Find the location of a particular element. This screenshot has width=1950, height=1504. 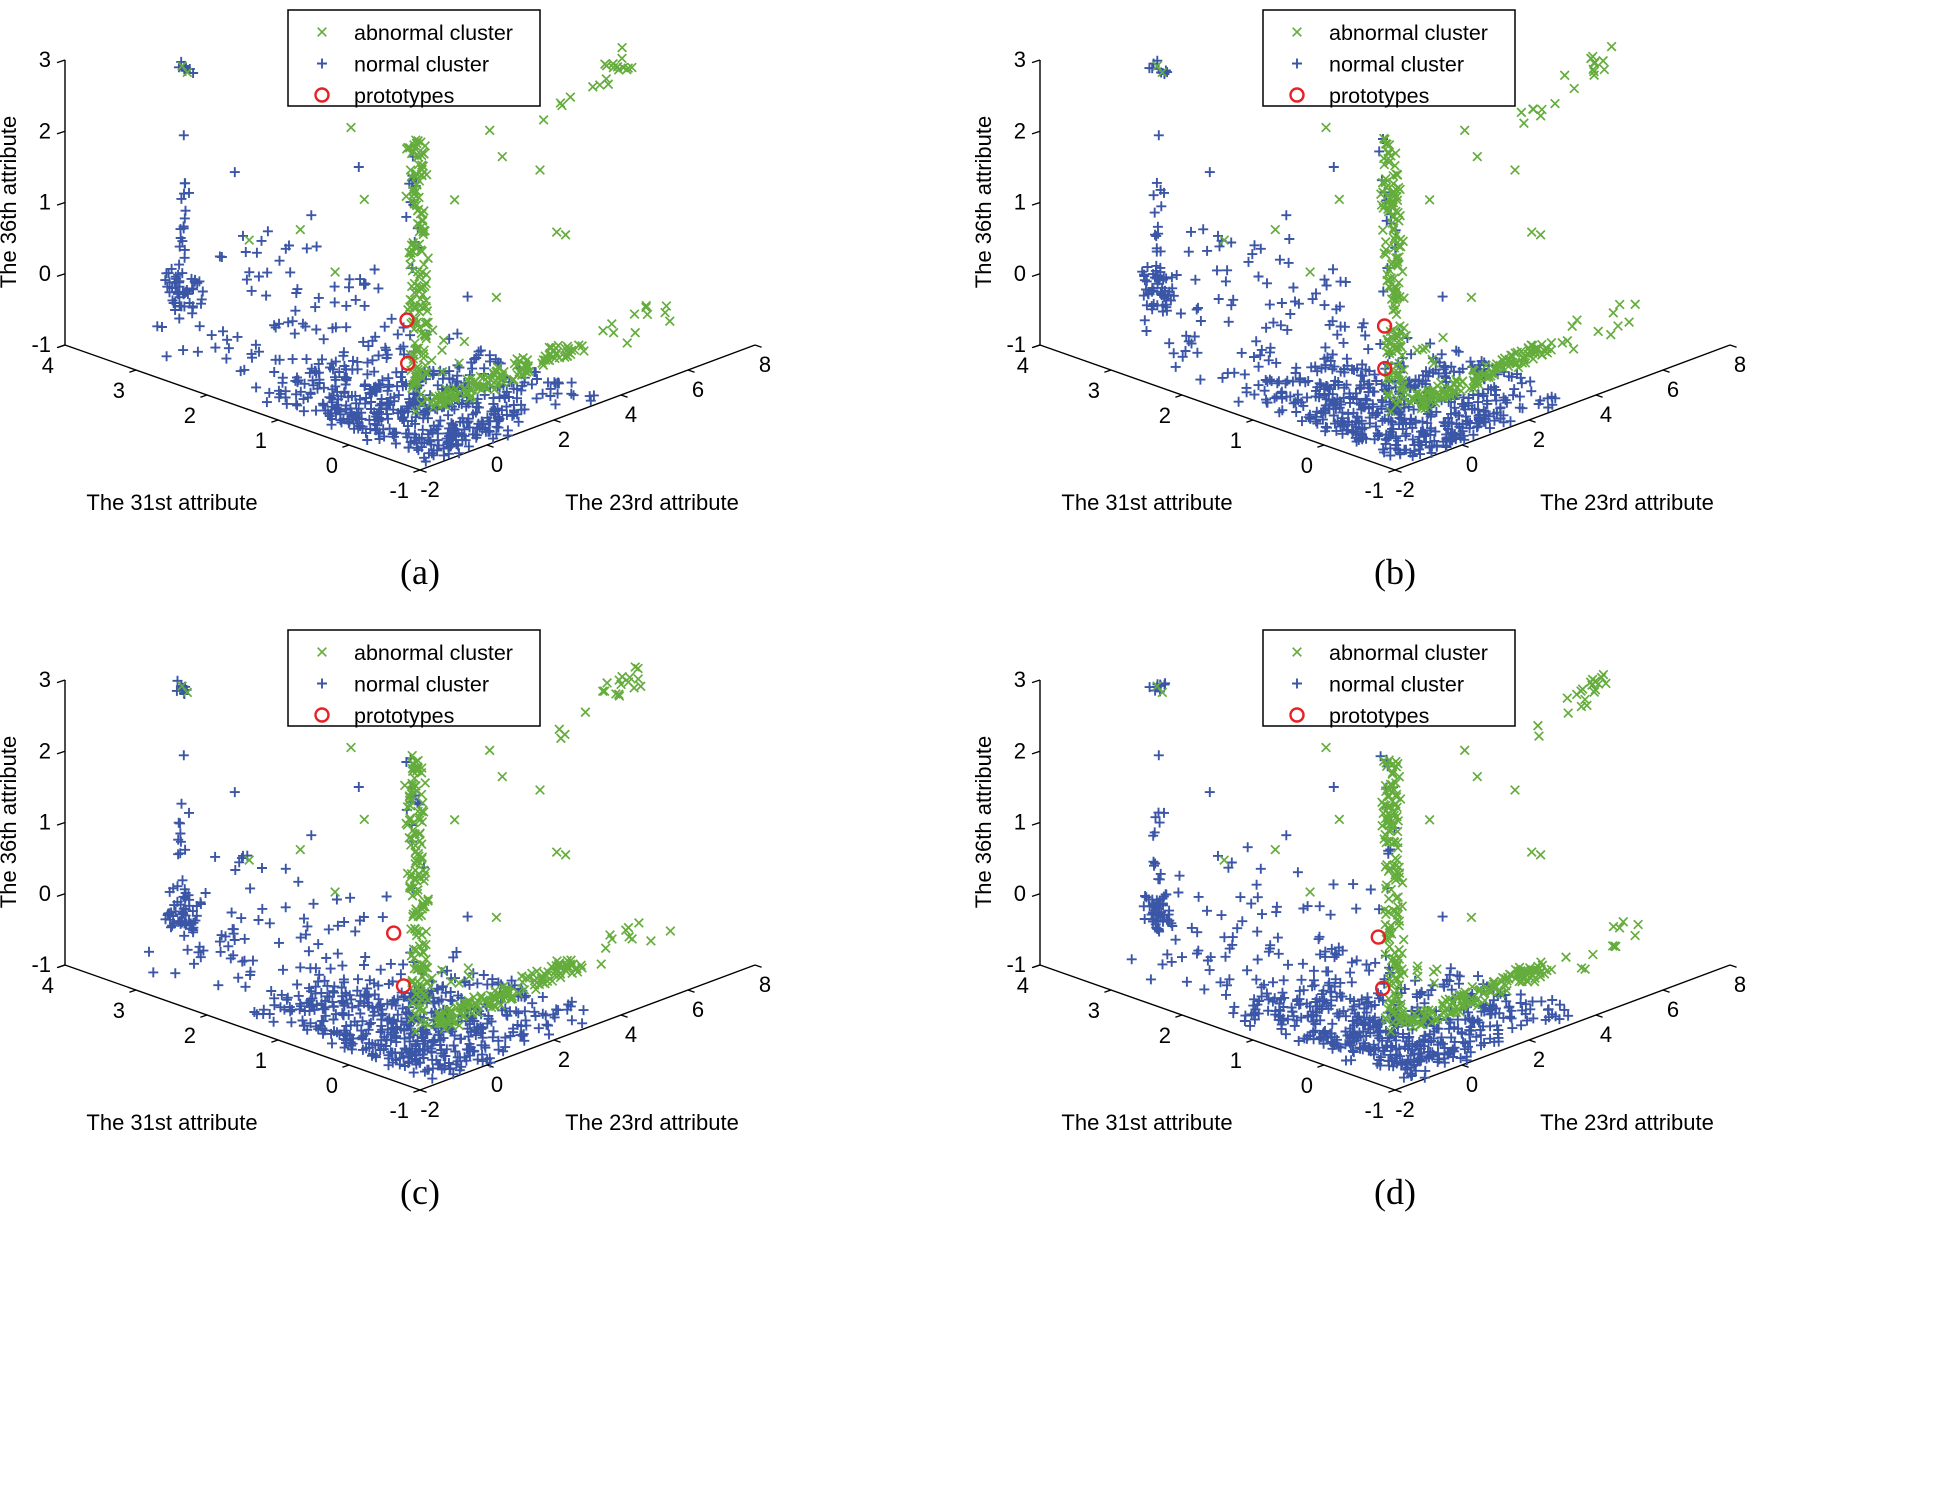

y-tick-label: 2 is located at coordinates (190, 1035).